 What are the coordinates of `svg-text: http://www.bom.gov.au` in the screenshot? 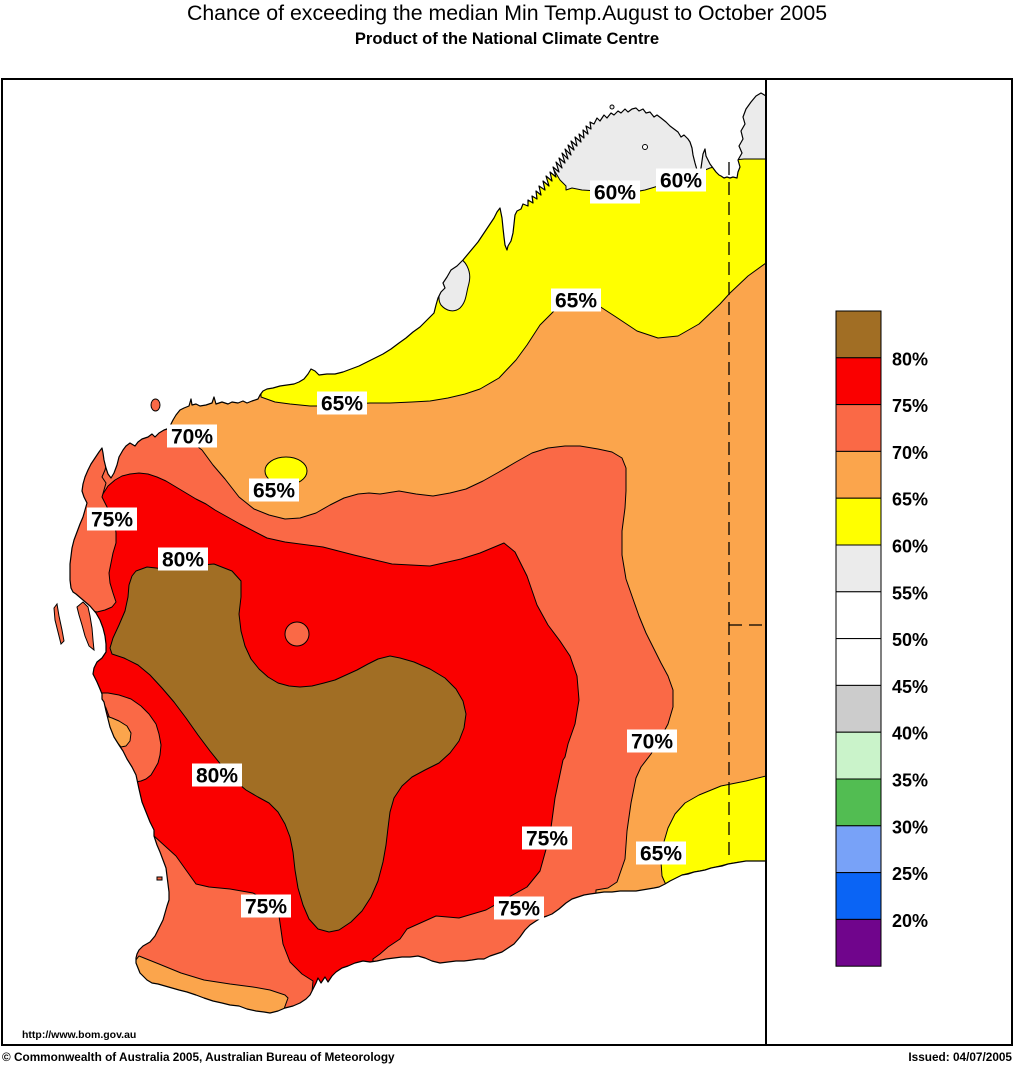 It's located at (79, 1035).